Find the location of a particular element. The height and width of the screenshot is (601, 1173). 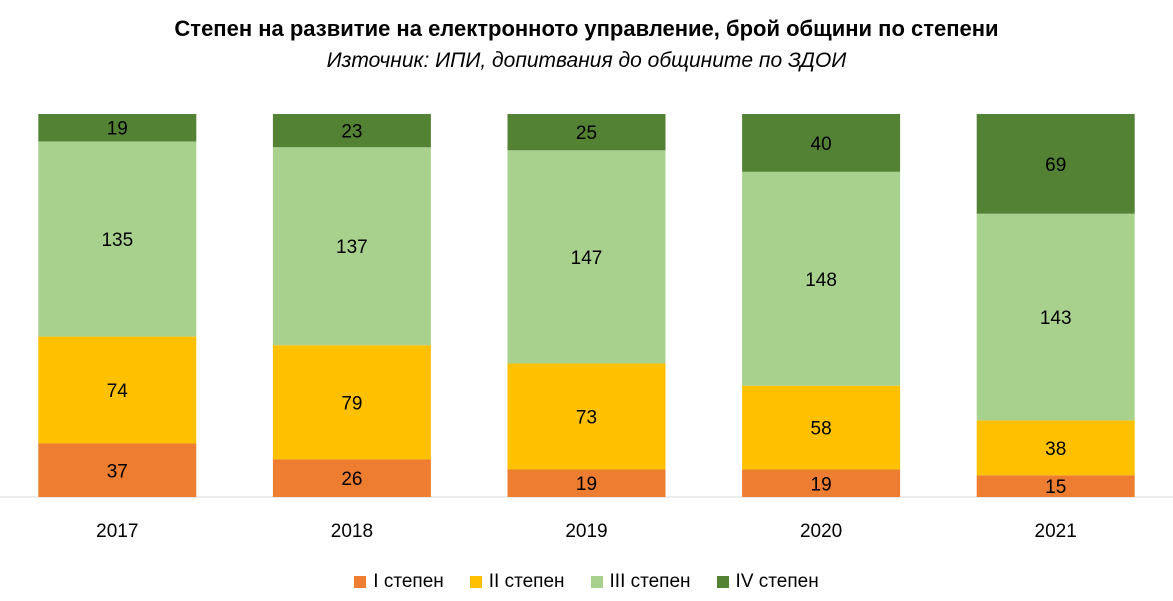

legend-item-1: I степен is located at coordinates (399, 582).